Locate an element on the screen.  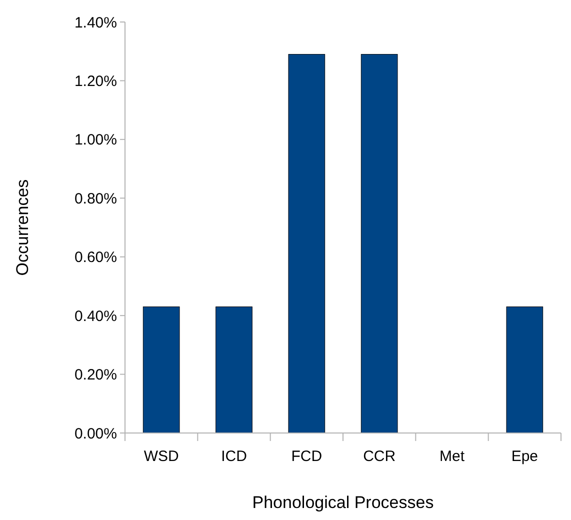
y-tick-label: 1.00% is located at coordinates (95, 140).